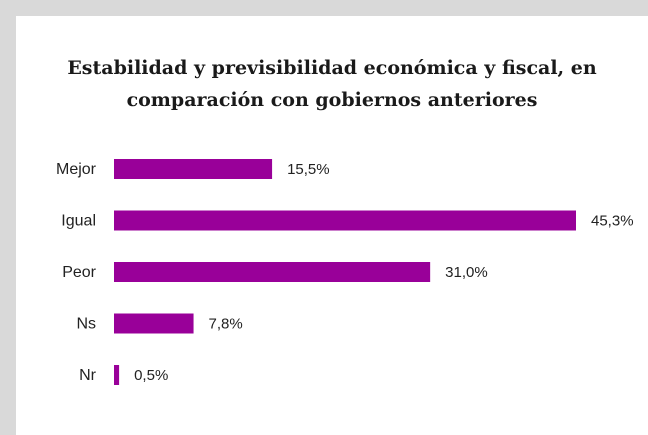  Describe the element at coordinates (308, 169) in the screenshot. I see `data-label: 15,5%` at that location.